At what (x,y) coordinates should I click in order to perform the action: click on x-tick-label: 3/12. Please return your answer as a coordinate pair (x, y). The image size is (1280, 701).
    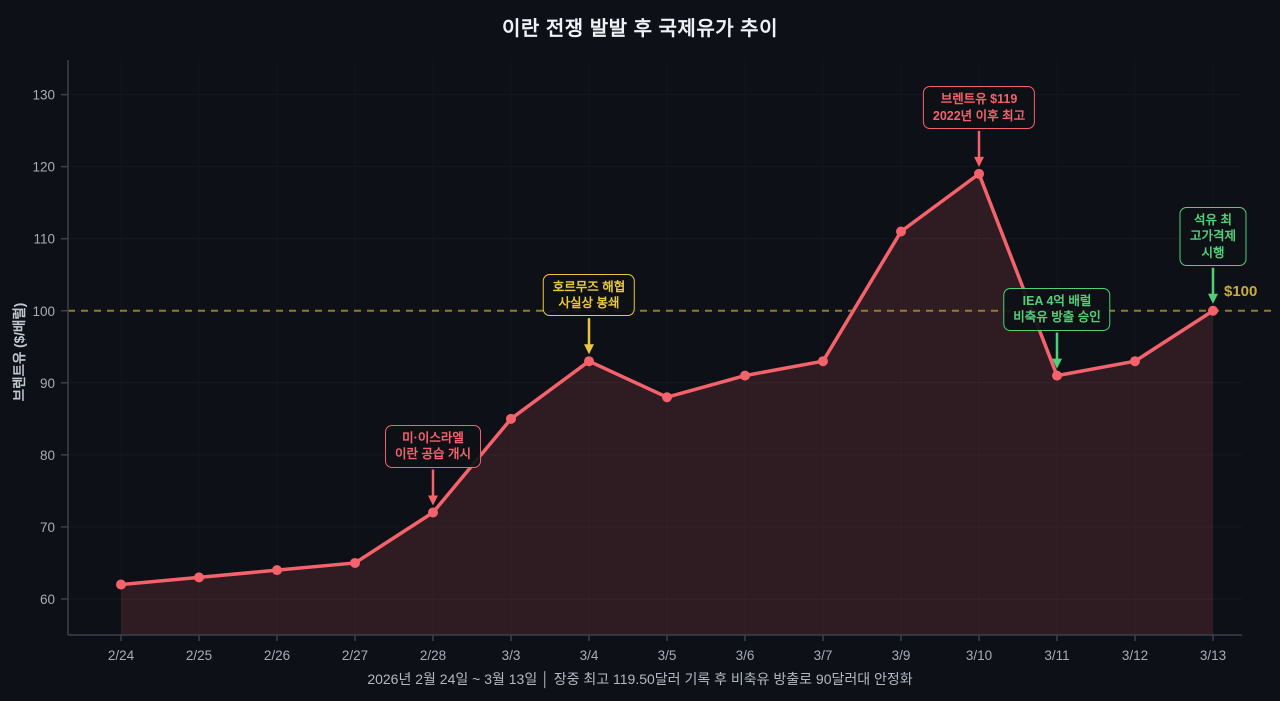
    Looking at the image, I should click on (1135, 655).